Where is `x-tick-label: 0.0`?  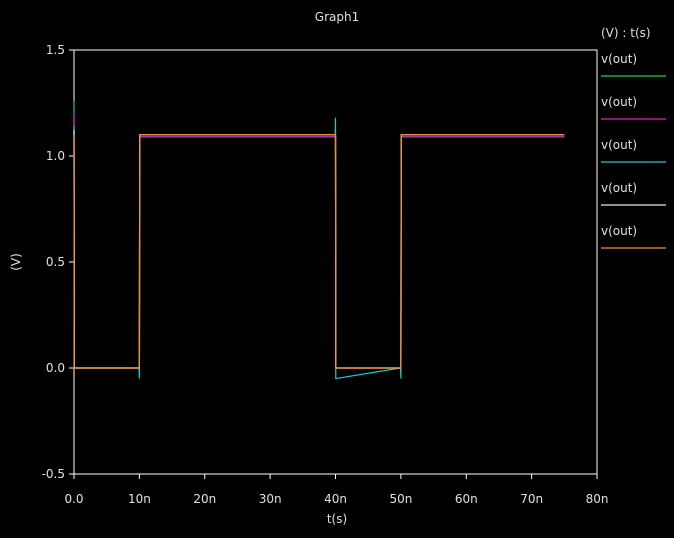 x-tick-label: 0.0 is located at coordinates (73, 499).